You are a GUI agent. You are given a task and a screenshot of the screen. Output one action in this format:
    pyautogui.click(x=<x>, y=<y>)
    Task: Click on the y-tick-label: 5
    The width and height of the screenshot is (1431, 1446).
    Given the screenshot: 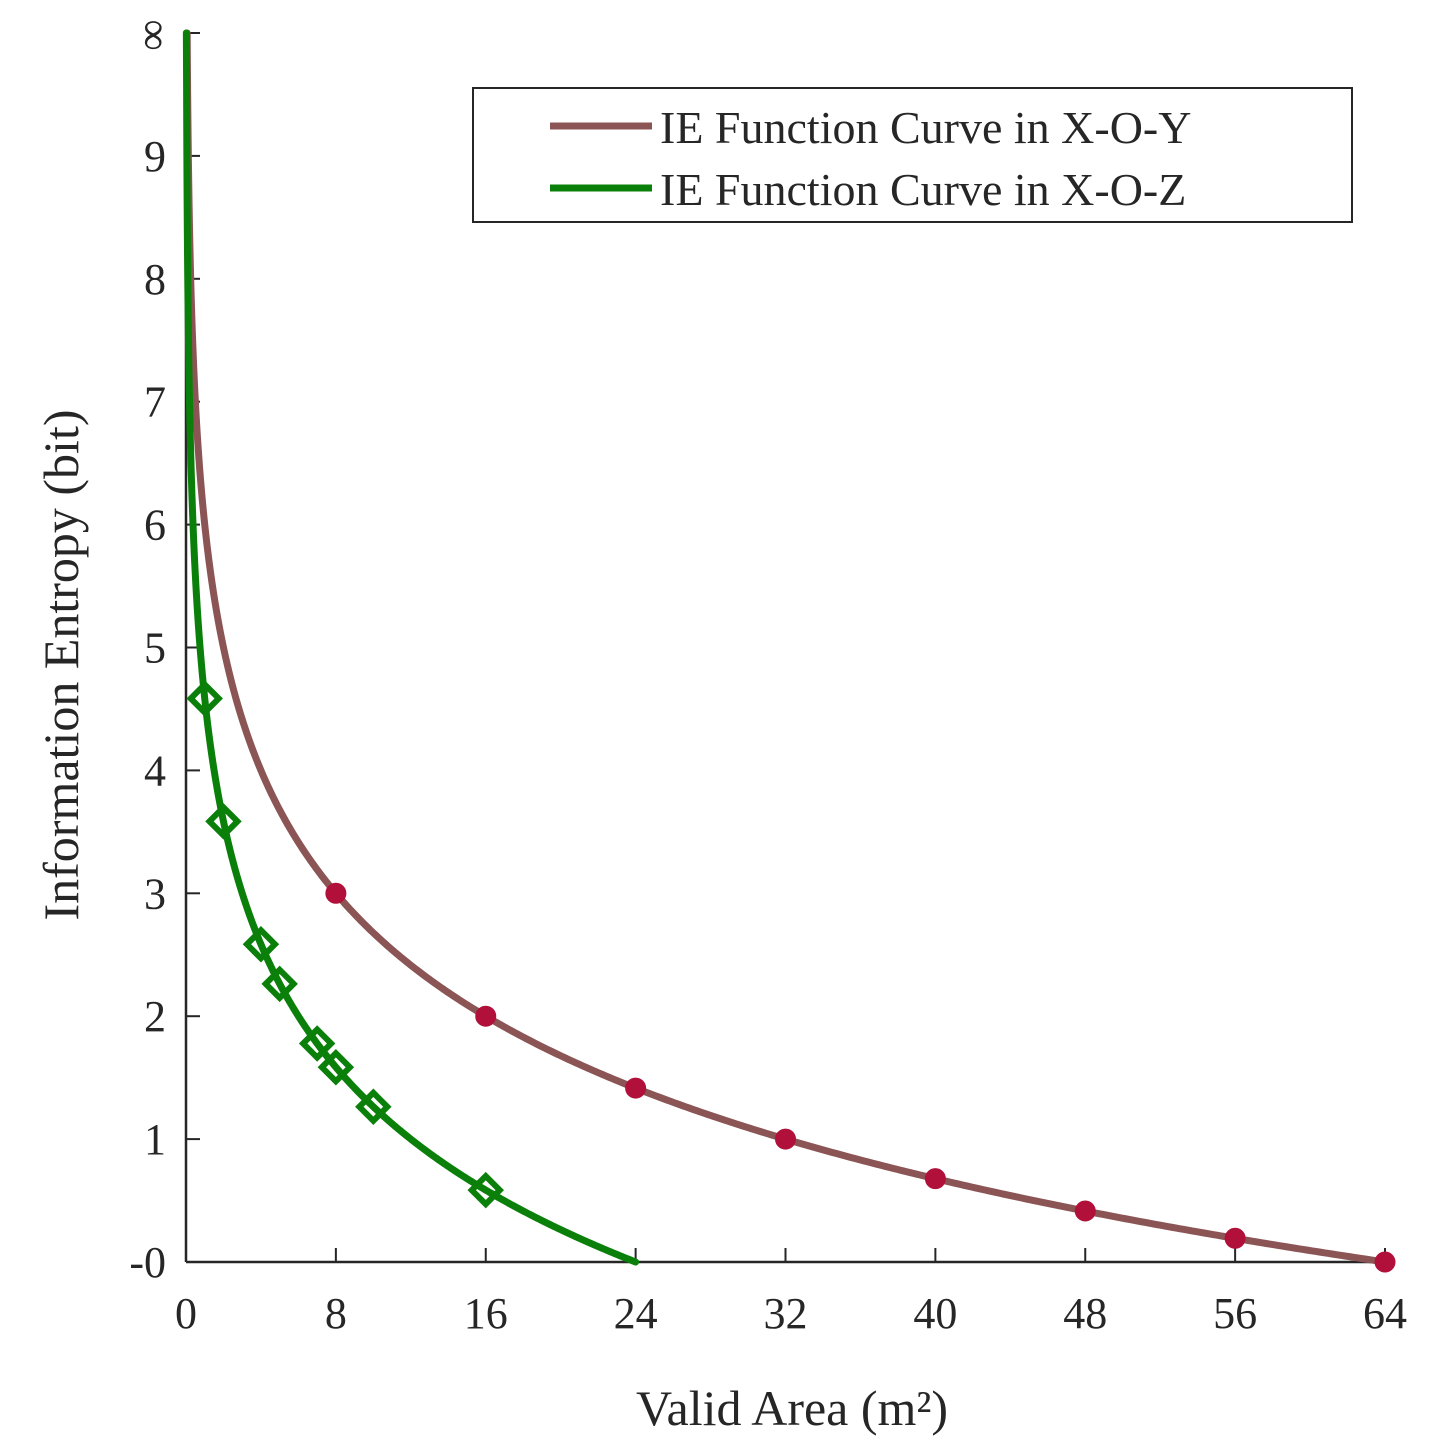 What is the action you would take?
    pyautogui.click(x=155, y=648)
    